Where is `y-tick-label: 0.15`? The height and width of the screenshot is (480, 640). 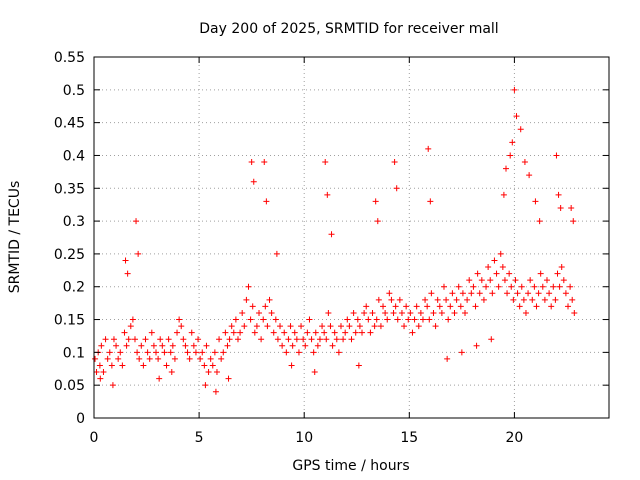 y-tick-label: 0.15 is located at coordinates (69, 321).